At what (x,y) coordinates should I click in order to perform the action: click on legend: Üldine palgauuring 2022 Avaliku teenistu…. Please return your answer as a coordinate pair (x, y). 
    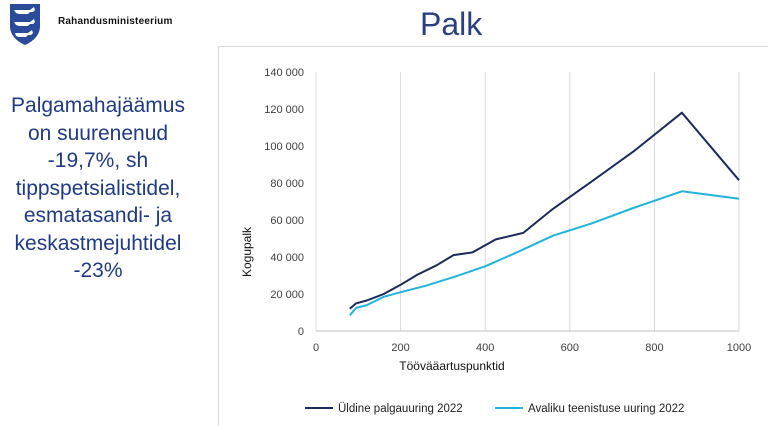
    Looking at the image, I should click on (494, 409).